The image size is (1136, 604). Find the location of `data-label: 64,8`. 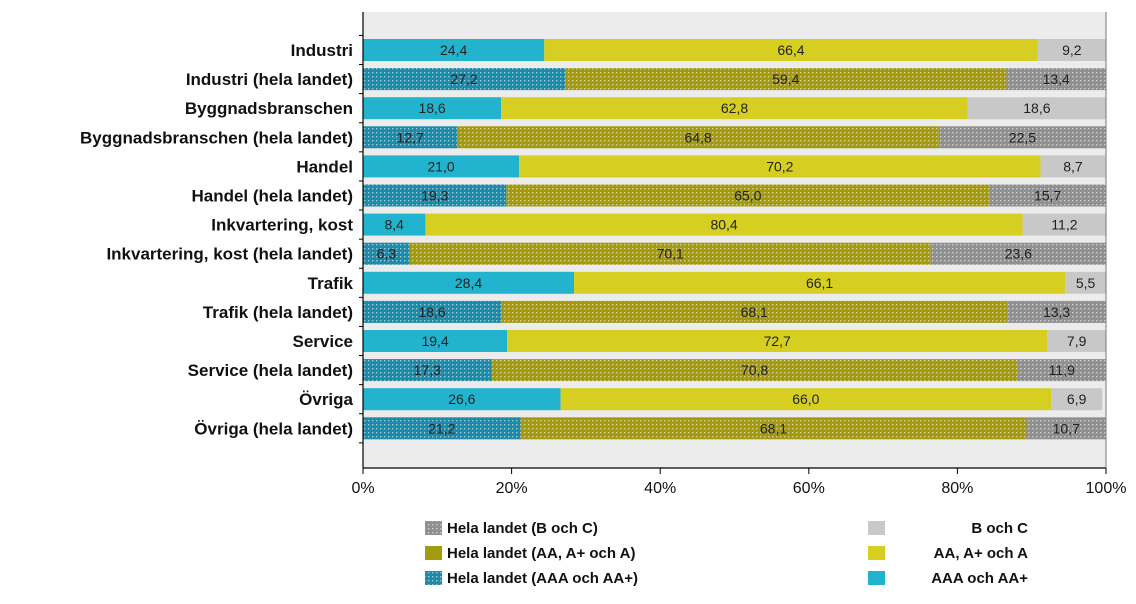

data-label: 64,8 is located at coordinates (697, 137).